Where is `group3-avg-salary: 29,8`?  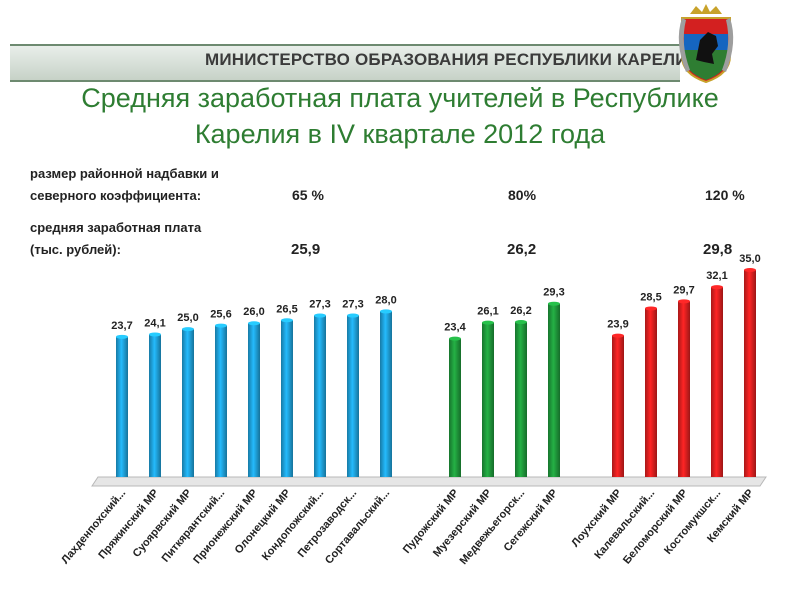 group3-avg-salary: 29,8 is located at coordinates (718, 249).